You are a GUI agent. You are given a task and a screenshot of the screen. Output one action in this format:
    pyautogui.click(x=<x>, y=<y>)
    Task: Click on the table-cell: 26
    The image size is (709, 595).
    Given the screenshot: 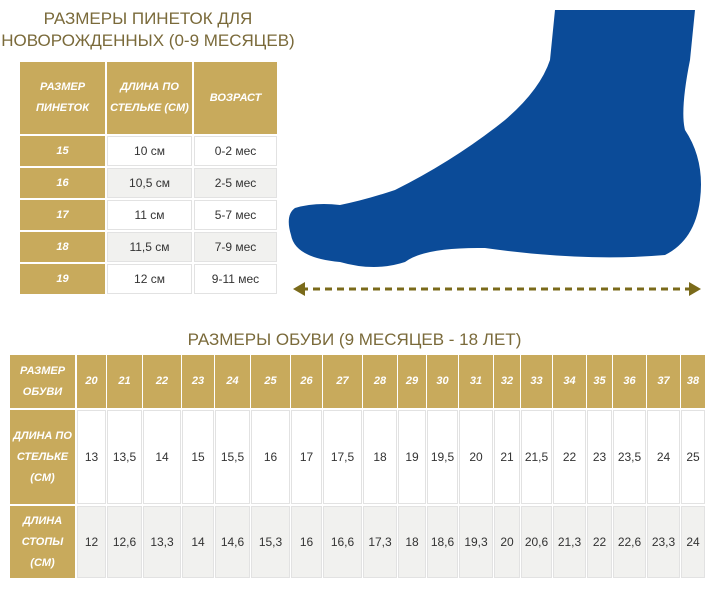 What is the action you would take?
    pyautogui.click(x=306, y=381)
    